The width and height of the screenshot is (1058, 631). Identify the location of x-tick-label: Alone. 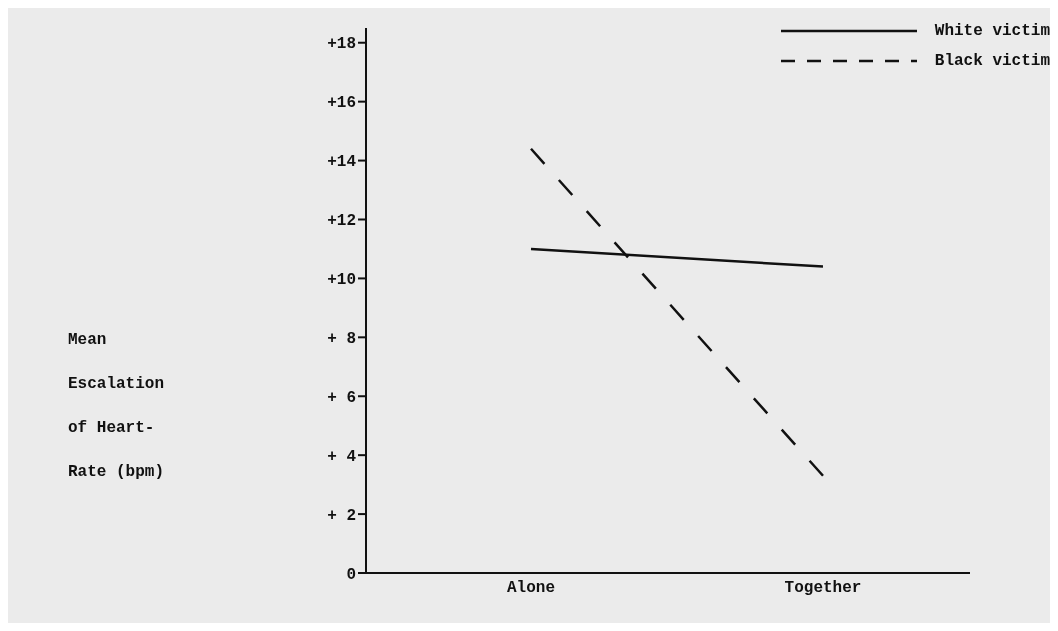
(531, 588).